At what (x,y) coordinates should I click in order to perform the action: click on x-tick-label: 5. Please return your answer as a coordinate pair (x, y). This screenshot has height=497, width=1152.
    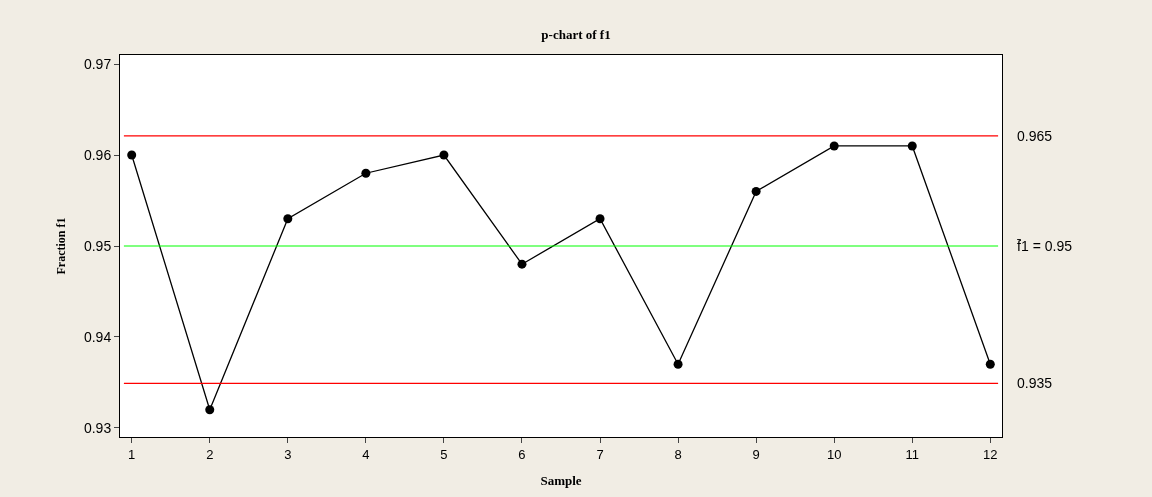
    Looking at the image, I should click on (444, 454).